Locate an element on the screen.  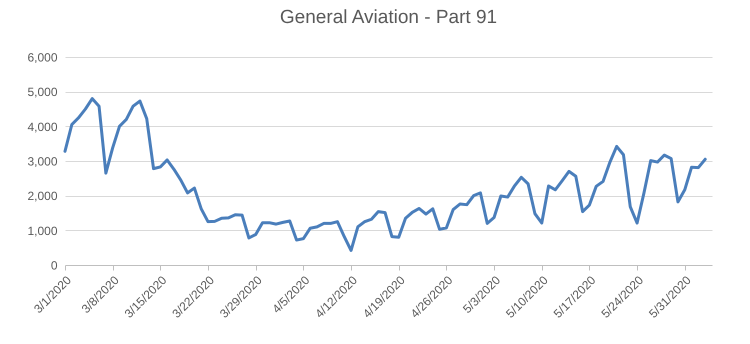
y-tick-label: 6,000 is located at coordinates (42, 57).